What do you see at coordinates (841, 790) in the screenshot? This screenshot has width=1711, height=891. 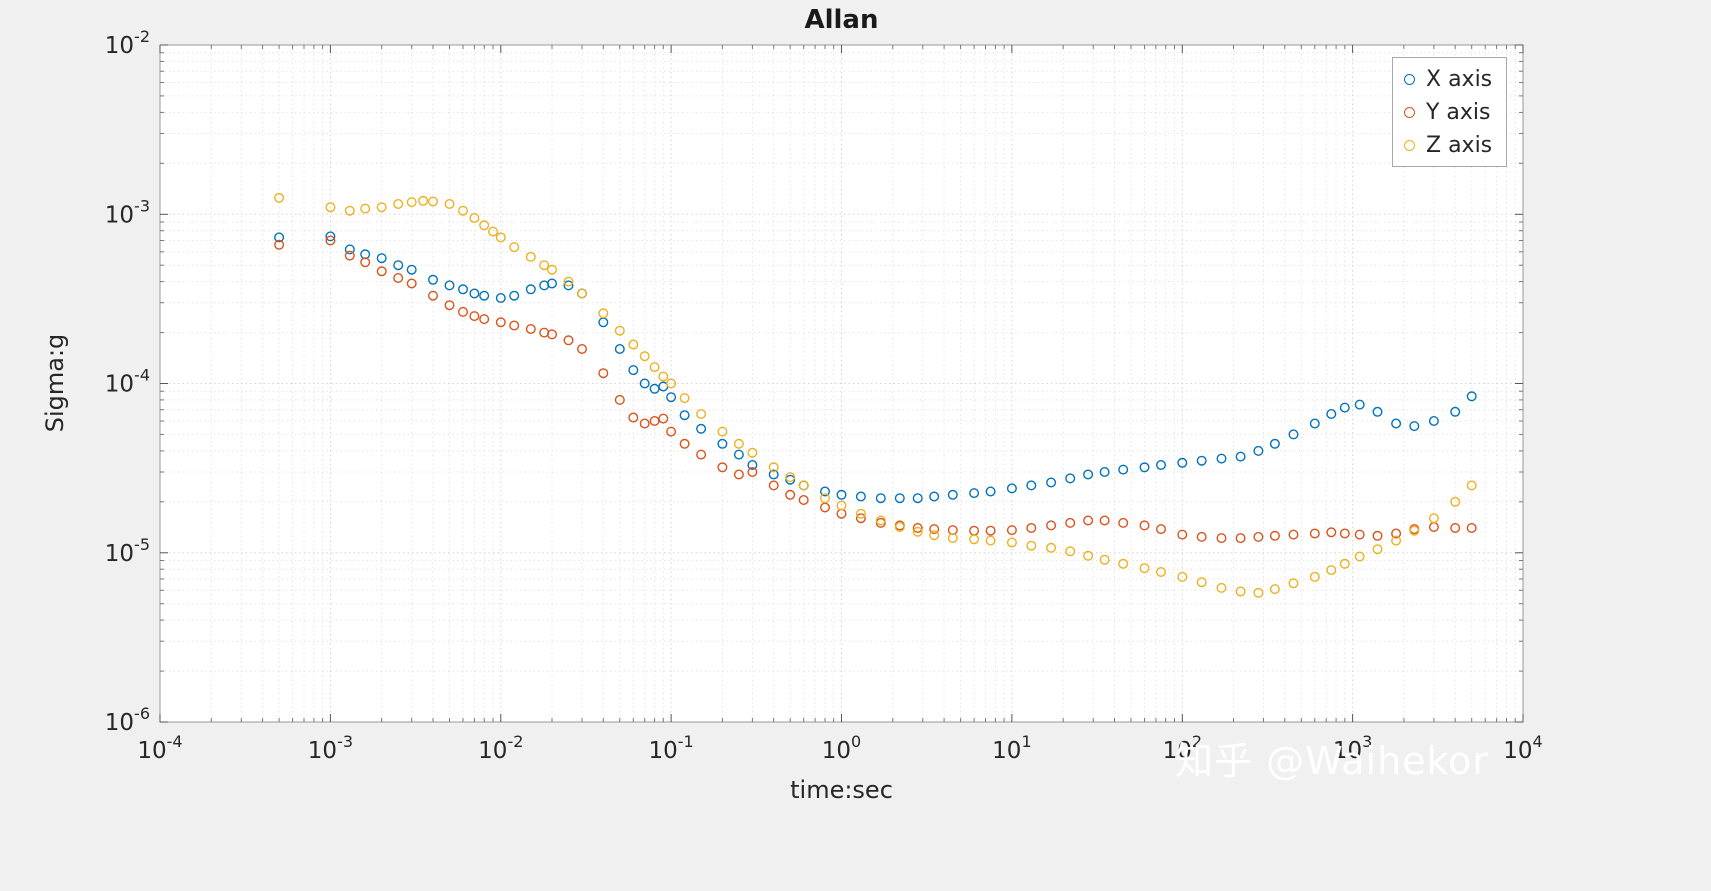 I see `x-axis-label: time:sec` at bounding box center [841, 790].